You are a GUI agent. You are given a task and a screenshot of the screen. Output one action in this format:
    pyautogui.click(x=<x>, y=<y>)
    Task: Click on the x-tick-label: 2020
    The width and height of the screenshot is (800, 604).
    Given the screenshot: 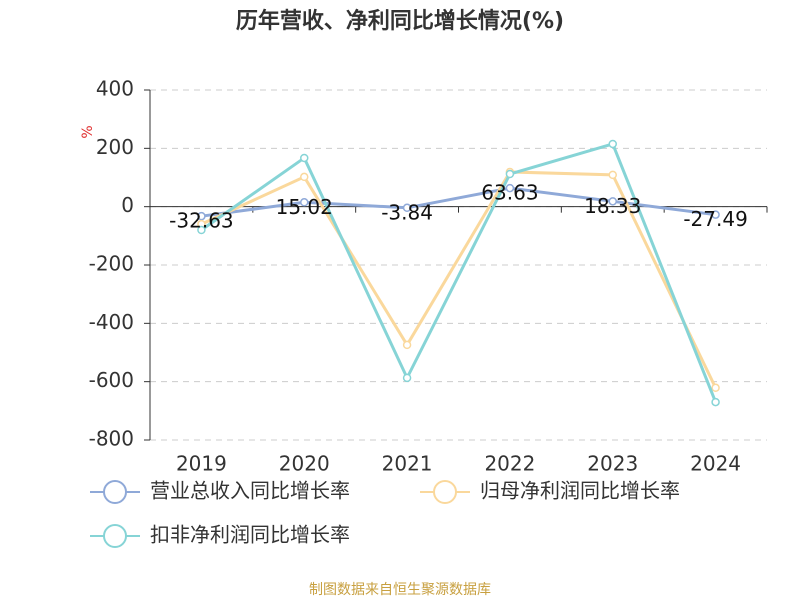 What is the action you would take?
    pyautogui.click(x=304, y=464)
    